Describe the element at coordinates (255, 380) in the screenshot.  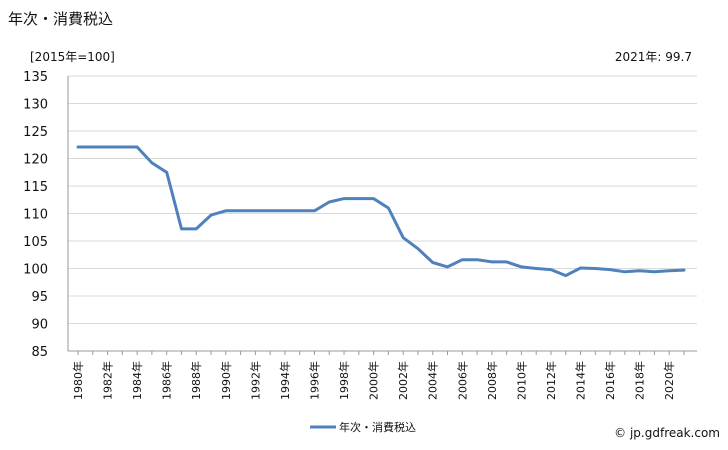
I see `x-tick-label: 1992年` at that location.